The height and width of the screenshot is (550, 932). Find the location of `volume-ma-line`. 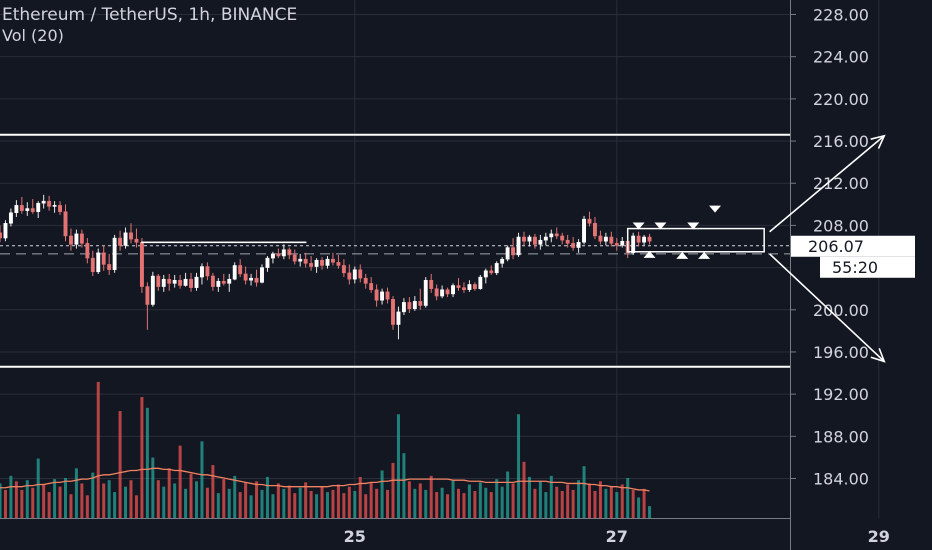

volume-ma-line is located at coordinates (325, 479).